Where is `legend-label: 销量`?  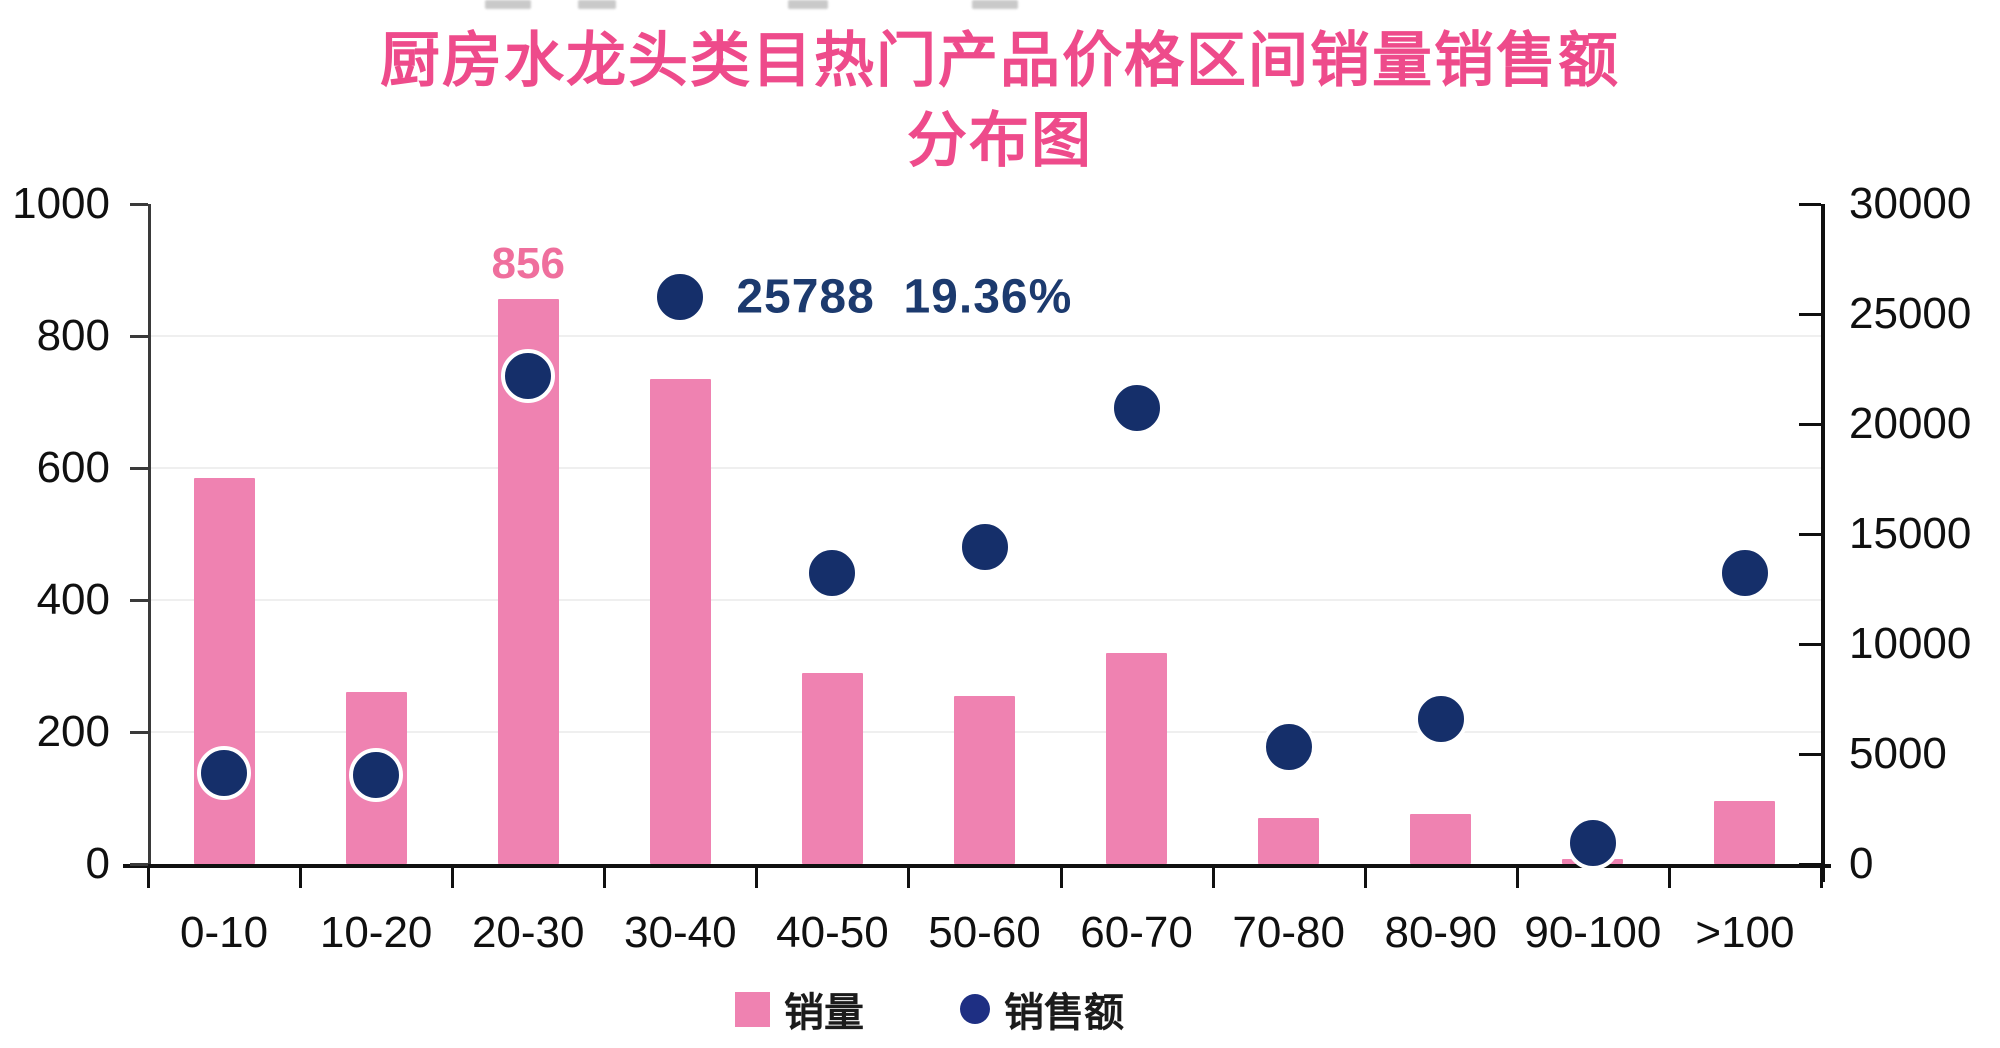
legend-label: 销量 is located at coordinates (824, 1013).